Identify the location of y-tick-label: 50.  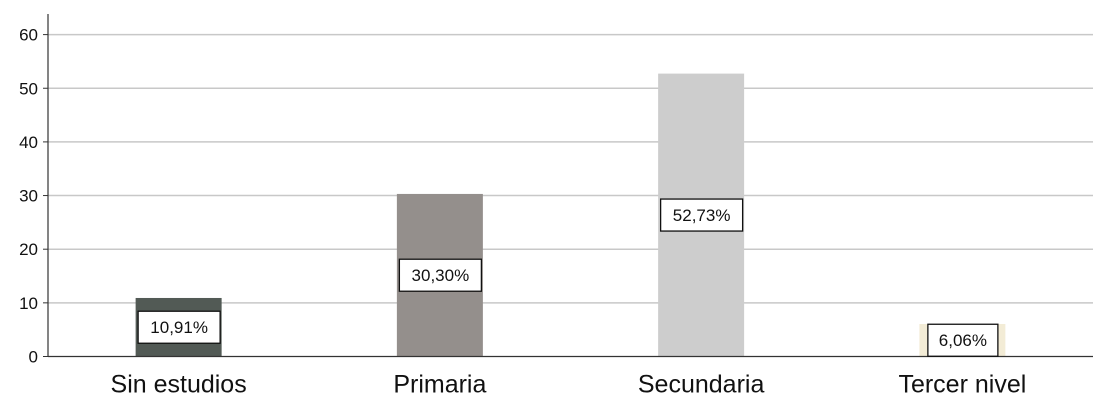
(28, 88).